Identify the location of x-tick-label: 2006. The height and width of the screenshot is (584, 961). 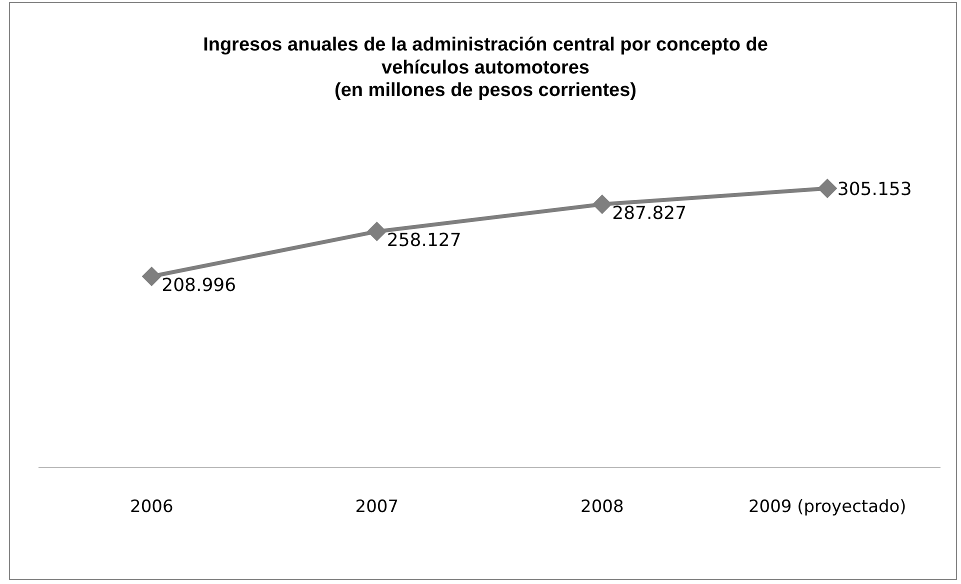
(152, 507).